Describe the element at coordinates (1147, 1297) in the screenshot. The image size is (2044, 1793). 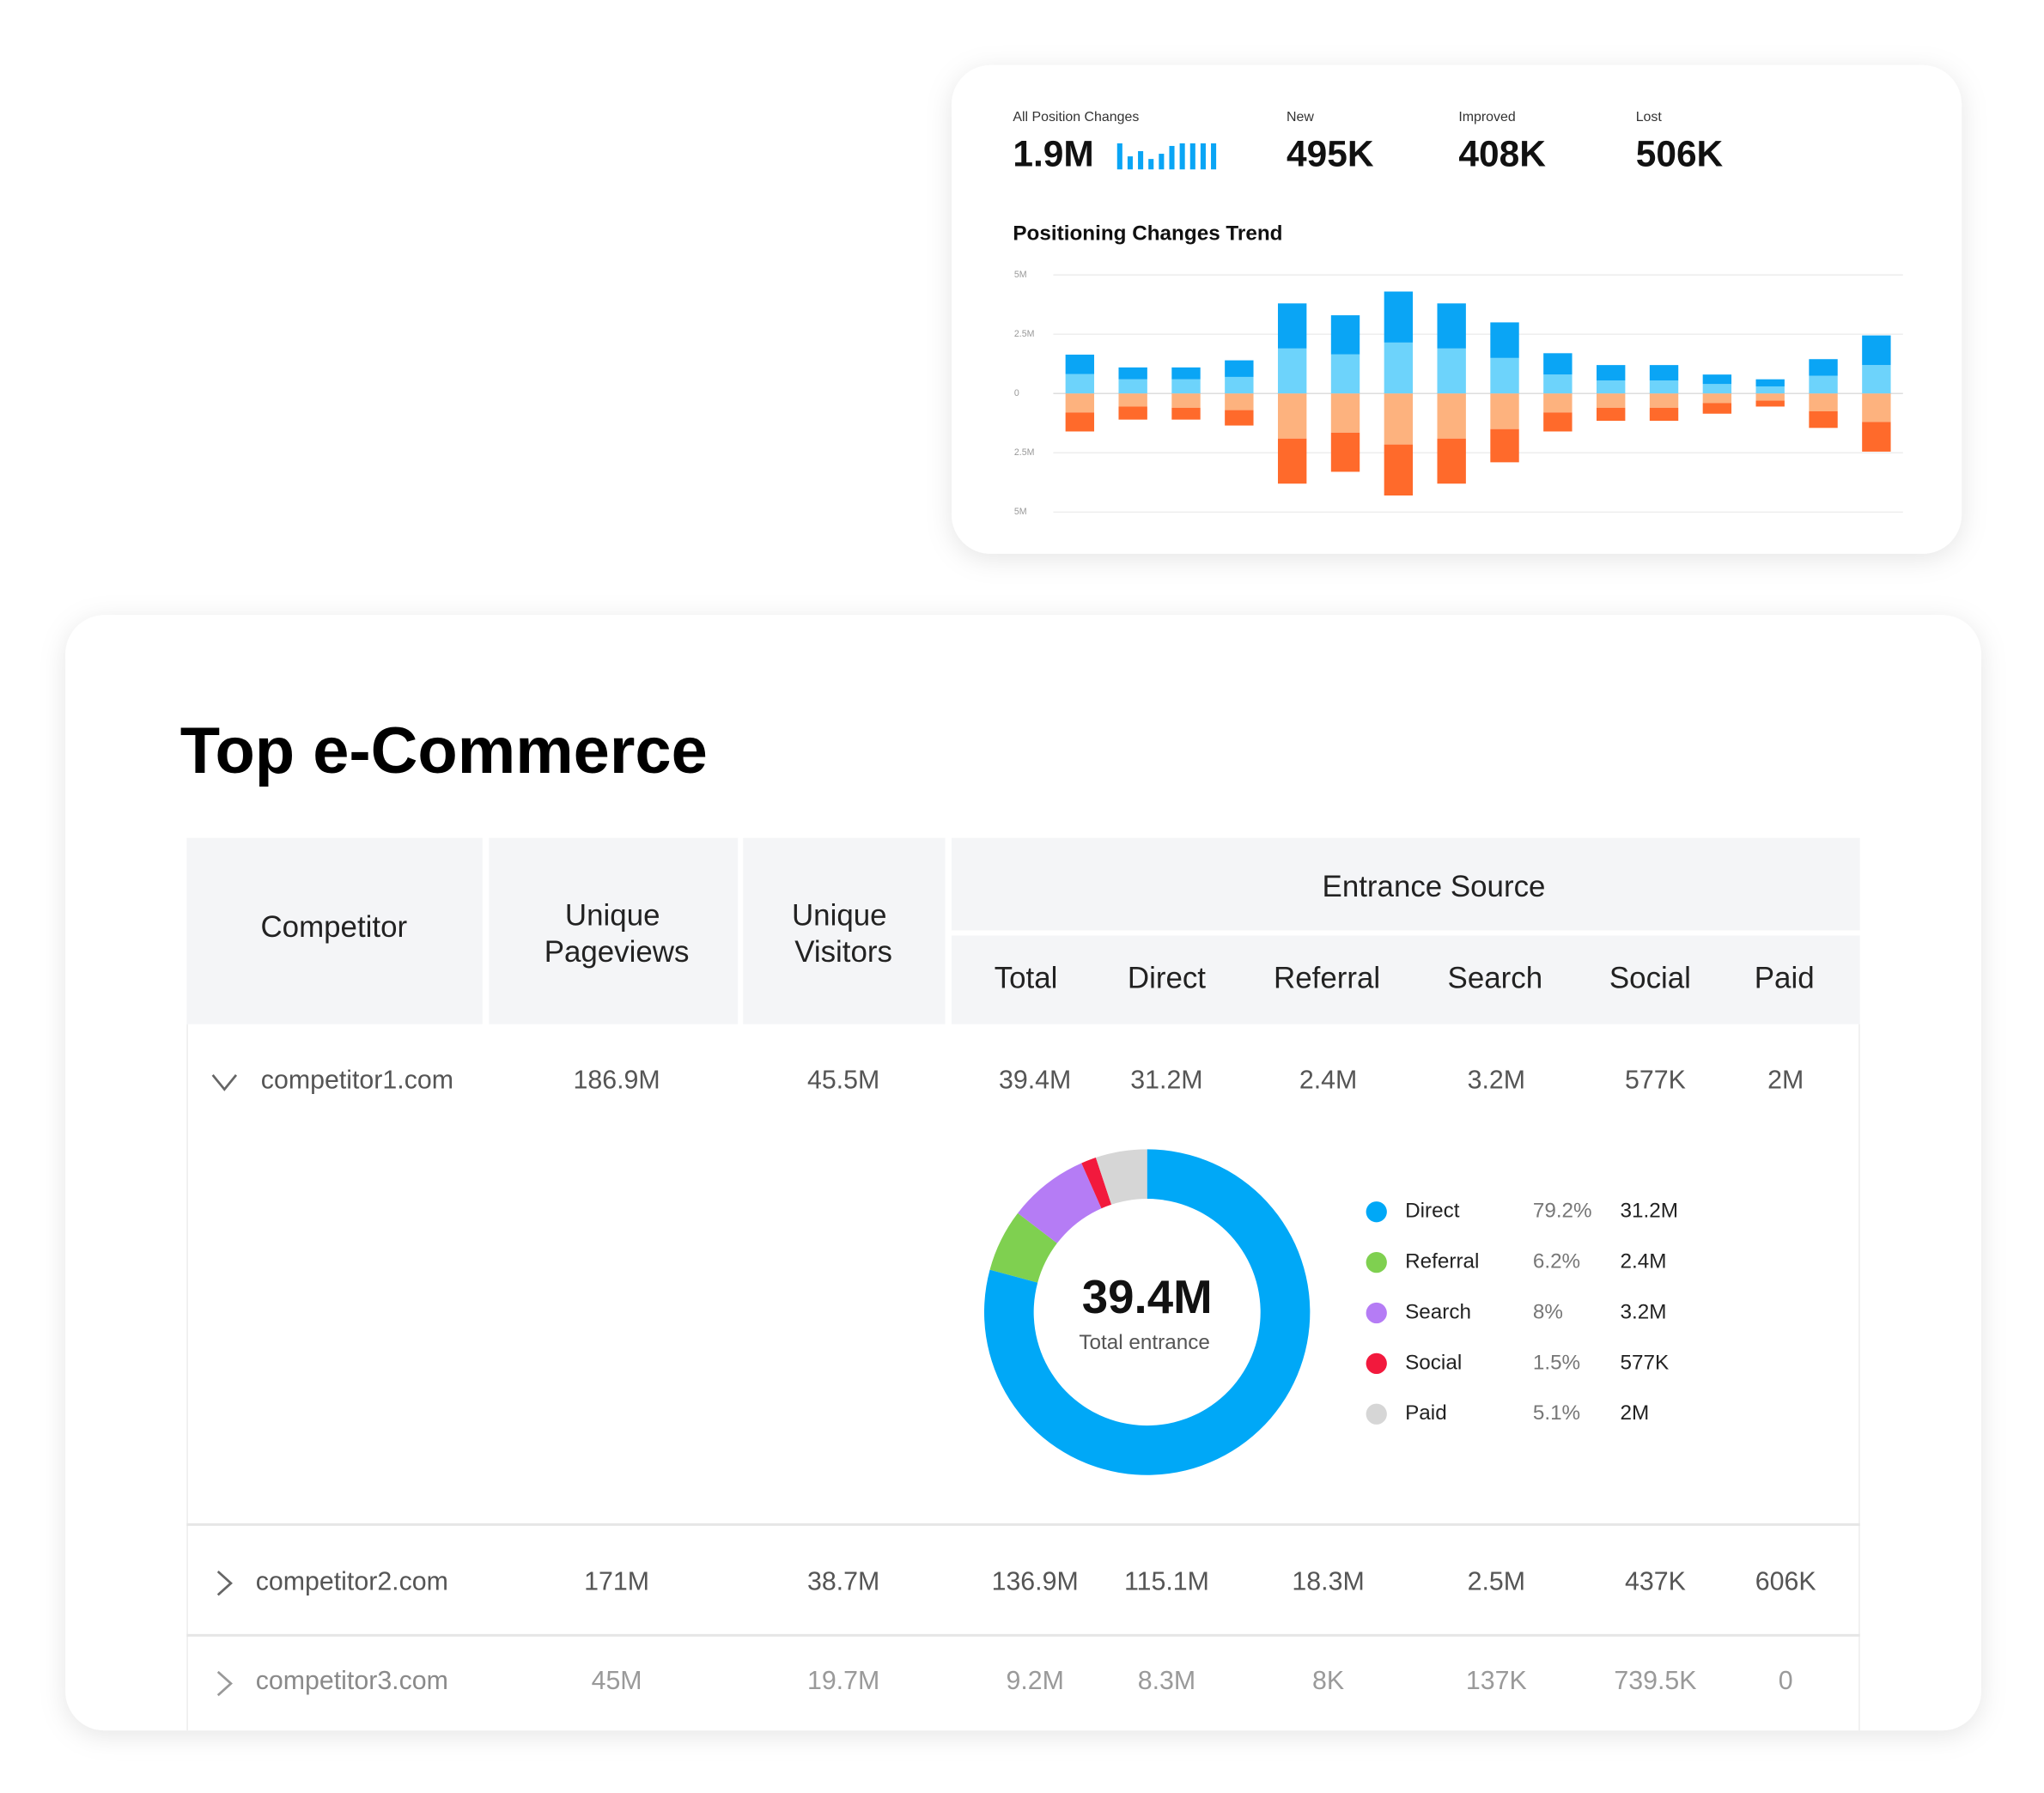
I see `donut-center-value: 39.4M` at that location.